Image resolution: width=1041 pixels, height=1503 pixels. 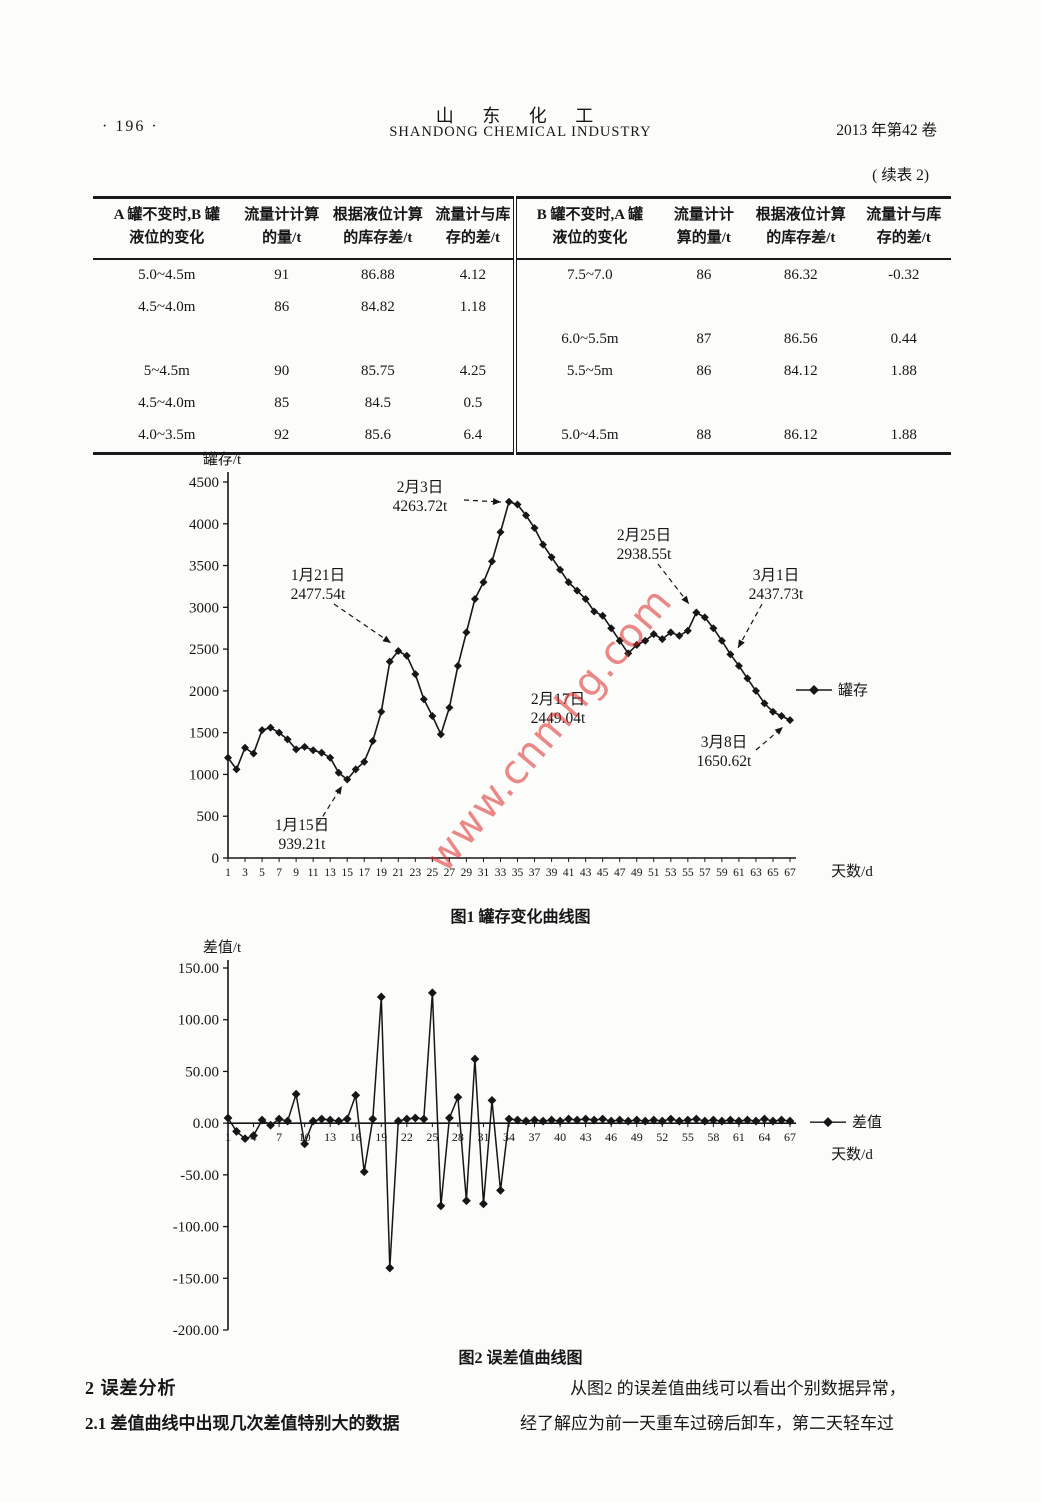 I want to click on table-header-cell: 流量计与库 存的差/t, so click(x=903, y=228).